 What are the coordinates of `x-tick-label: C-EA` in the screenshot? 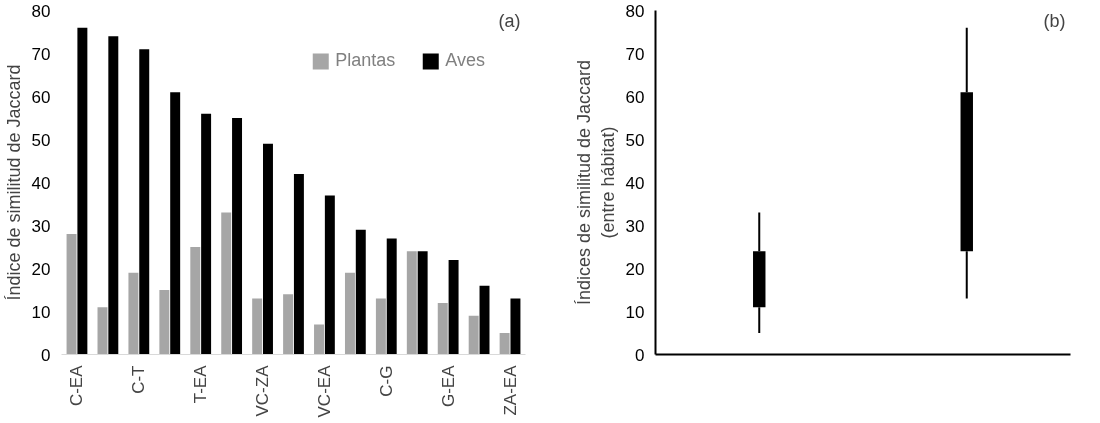 It's located at (77, 385).